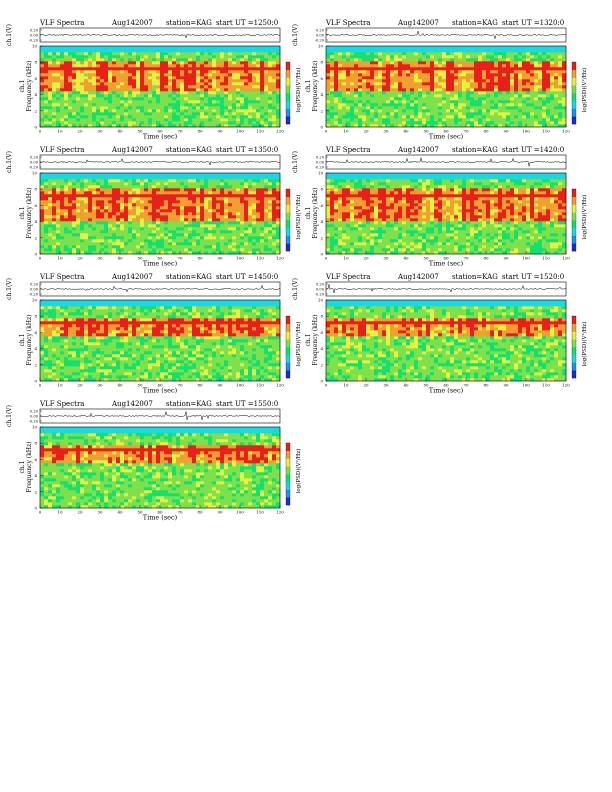 This screenshot has height=792, width=612. What do you see at coordinates (220, 131) in the screenshot?
I see `x-tick-label: 90` at bounding box center [220, 131].